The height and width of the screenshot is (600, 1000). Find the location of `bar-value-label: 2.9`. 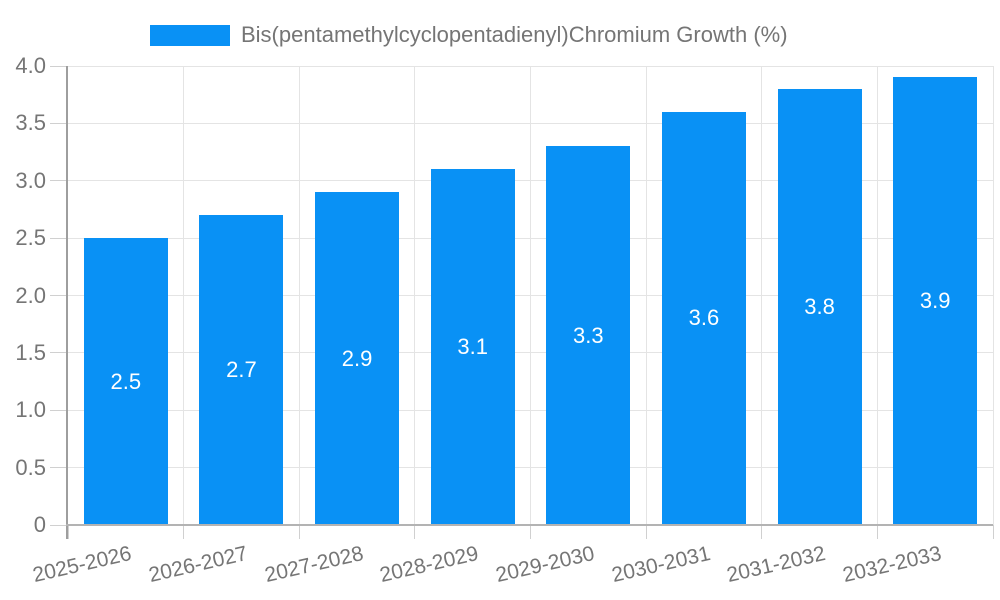

bar-value-label: 2.9 is located at coordinates (357, 358).